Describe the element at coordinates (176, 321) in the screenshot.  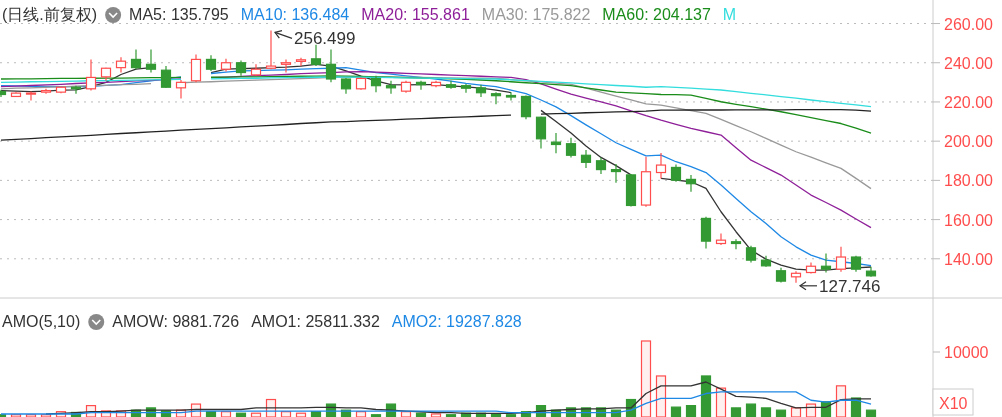
I see `text: AMOW: 9881.726` at that location.